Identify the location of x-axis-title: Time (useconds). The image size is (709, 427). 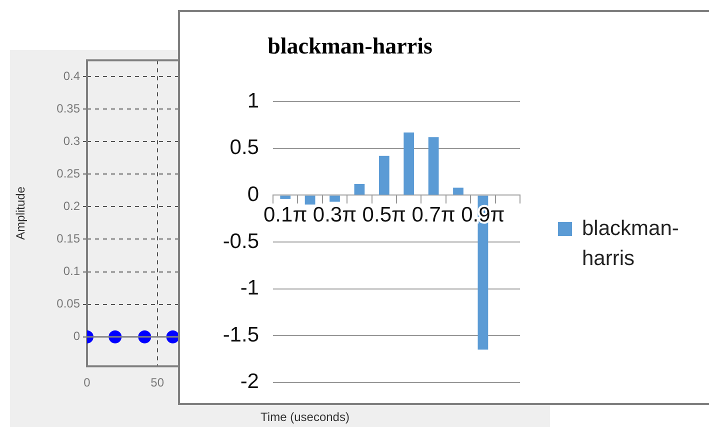
(305, 417).